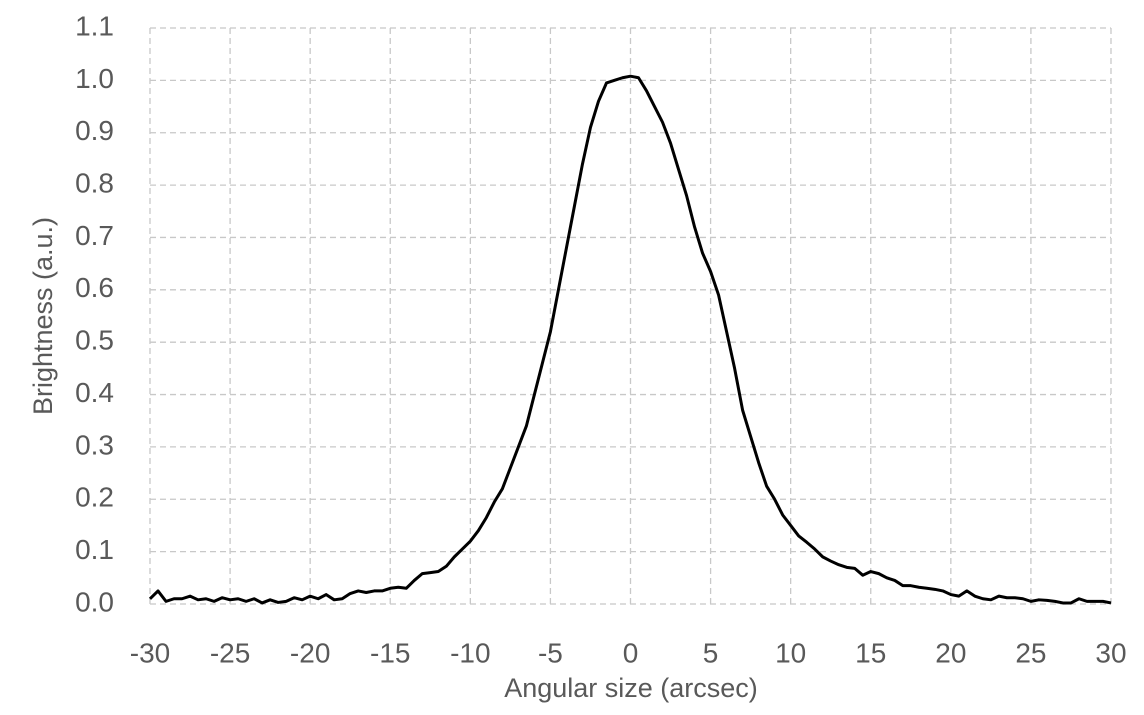 The width and height of the screenshot is (1144, 715). I want to click on x-tick-label: 15, so click(870, 652).